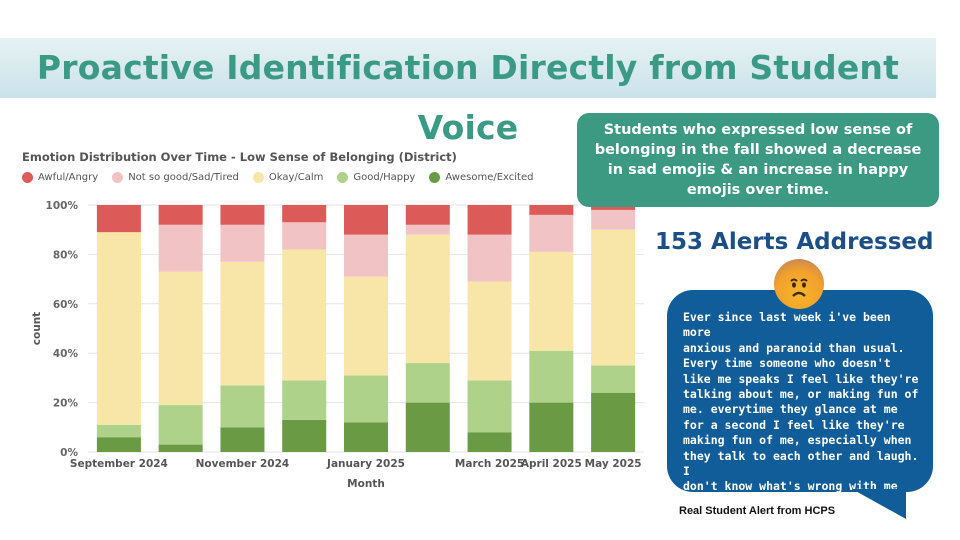 The height and width of the screenshot is (540, 960). What do you see at coordinates (384, 177) in the screenshot?
I see `legend-label: Good/Happy` at bounding box center [384, 177].